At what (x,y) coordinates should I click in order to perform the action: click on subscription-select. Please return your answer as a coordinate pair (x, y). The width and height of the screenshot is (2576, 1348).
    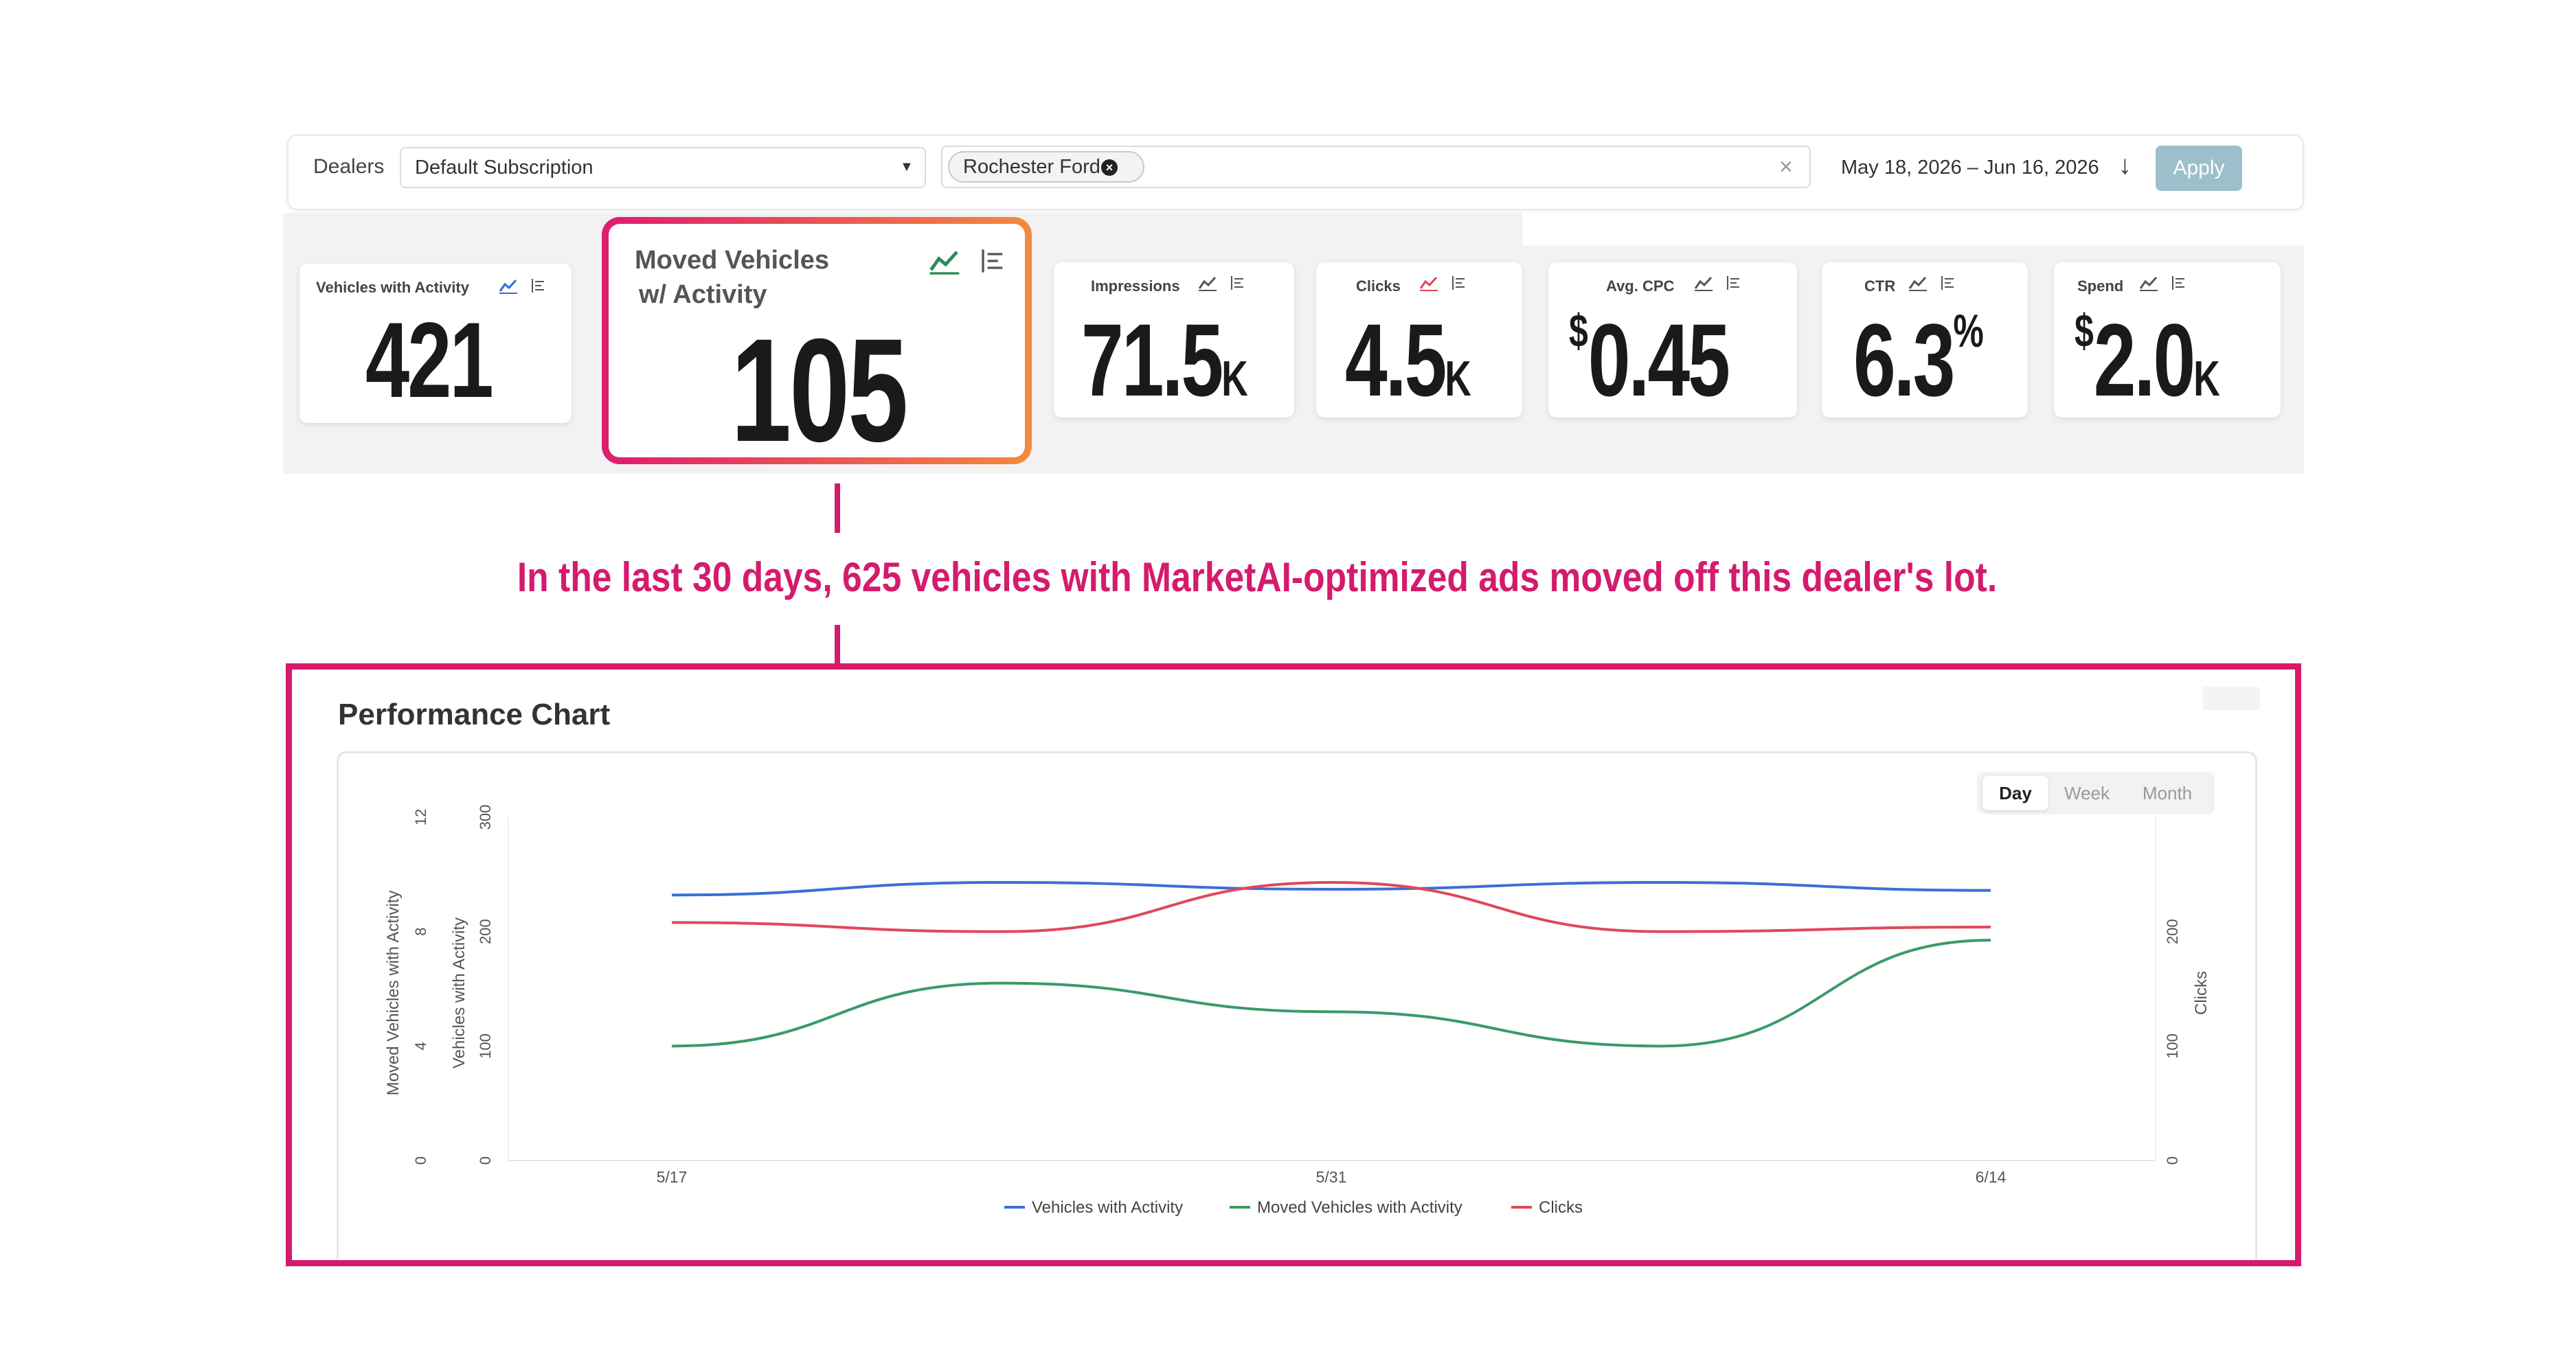
    Looking at the image, I should click on (663, 167).